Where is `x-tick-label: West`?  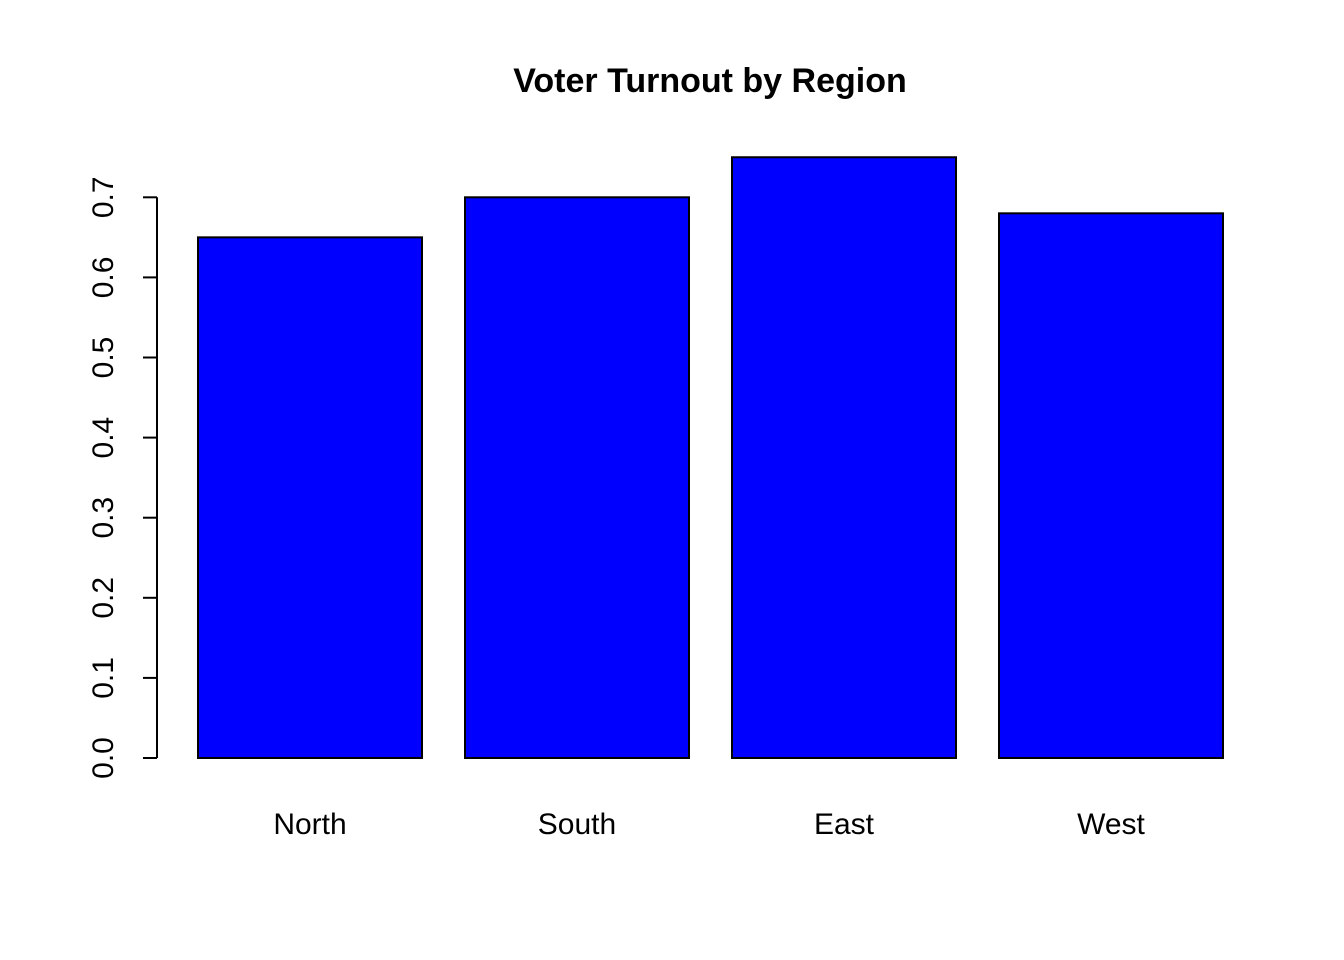 x-tick-label: West is located at coordinates (1111, 824).